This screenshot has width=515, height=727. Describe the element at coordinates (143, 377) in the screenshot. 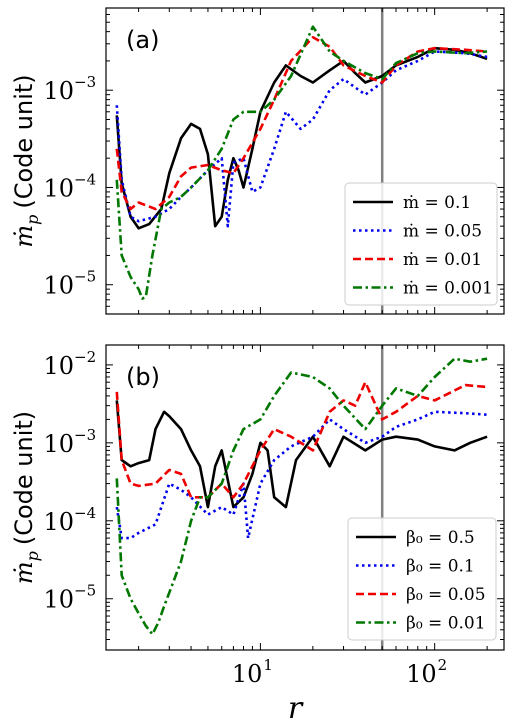

I see `panel-label: (b)` at that location.